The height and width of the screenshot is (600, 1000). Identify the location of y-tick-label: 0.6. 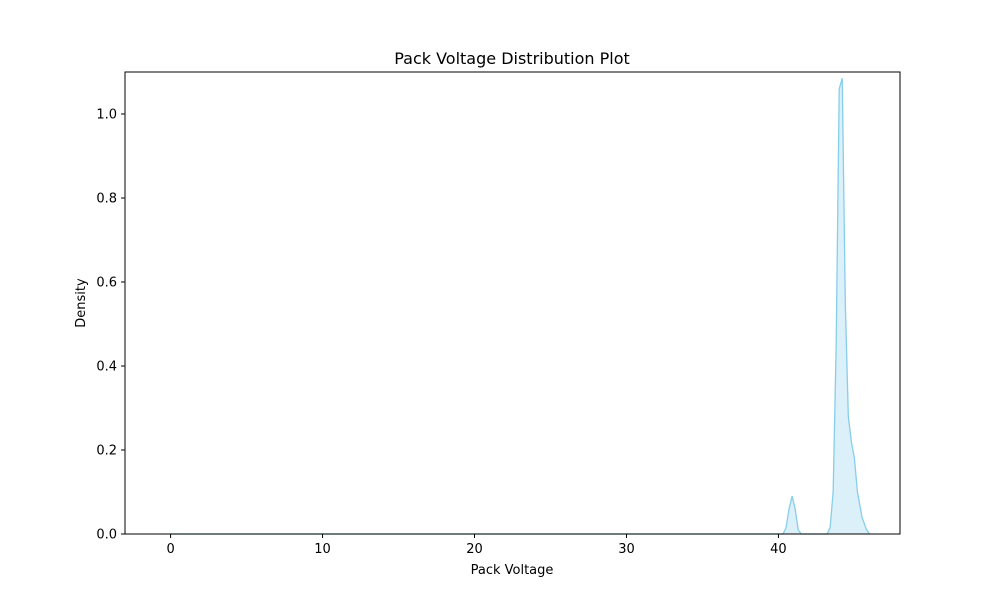
(106, 283).